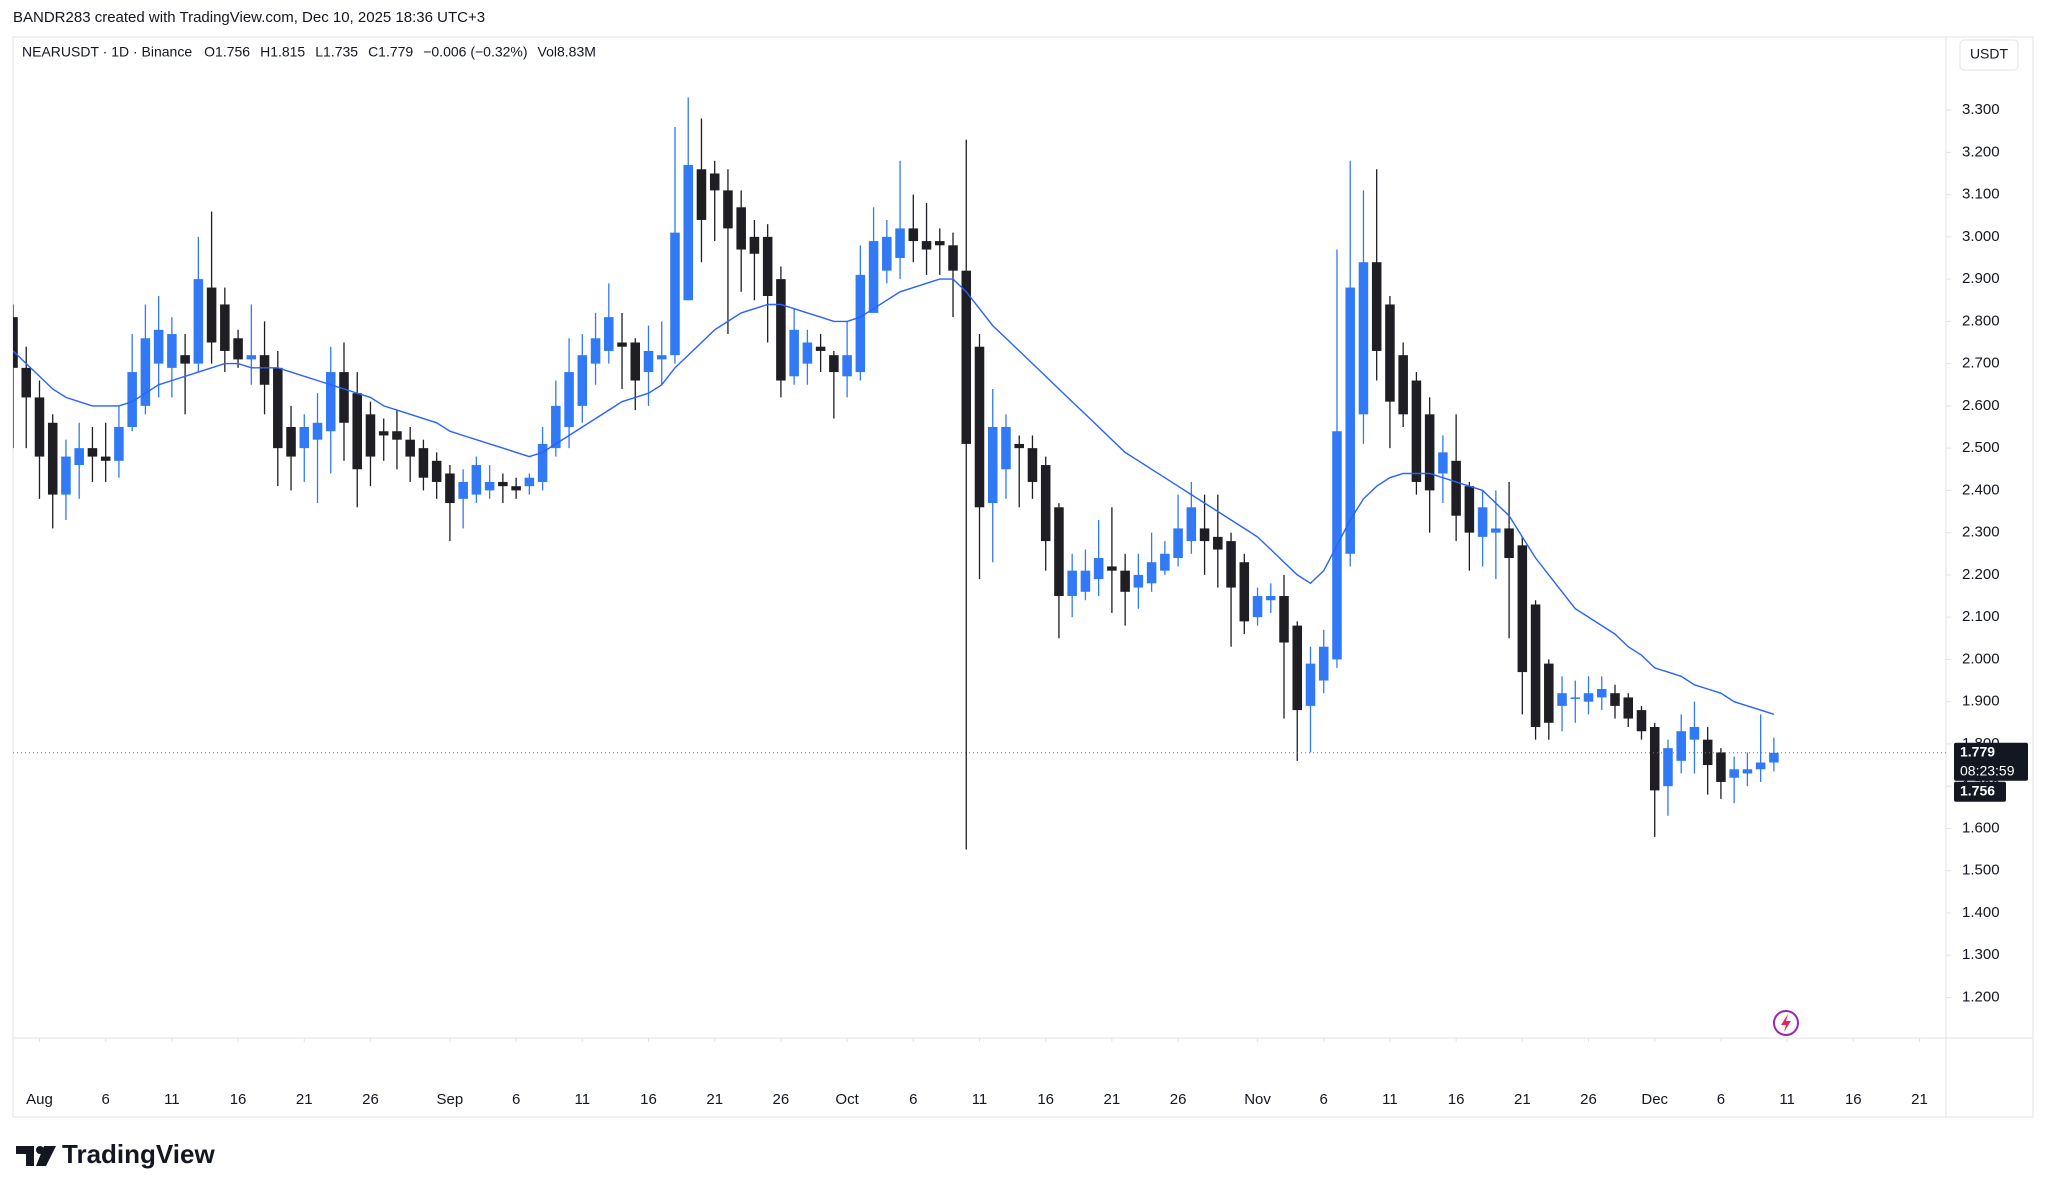 The height and width of the screenshot is (1198, 2048). Describe the element at coordinates (1981, 447) in the screenshot. I see `y-tick-label: 2.500` at that location.